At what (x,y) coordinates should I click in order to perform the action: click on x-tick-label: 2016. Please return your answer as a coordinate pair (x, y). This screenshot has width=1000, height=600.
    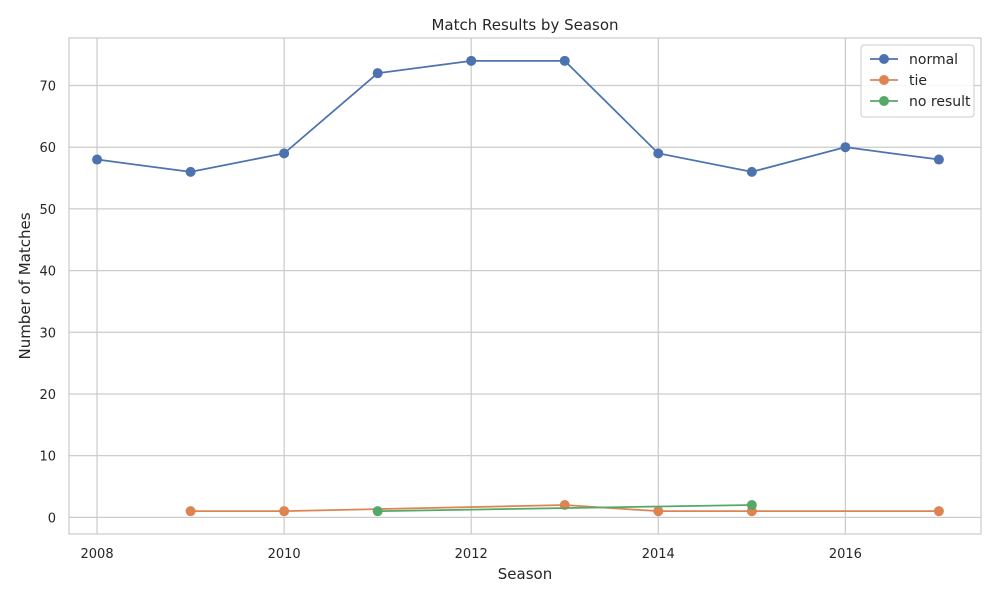
    Looking at the image, I should click on (845, 554).